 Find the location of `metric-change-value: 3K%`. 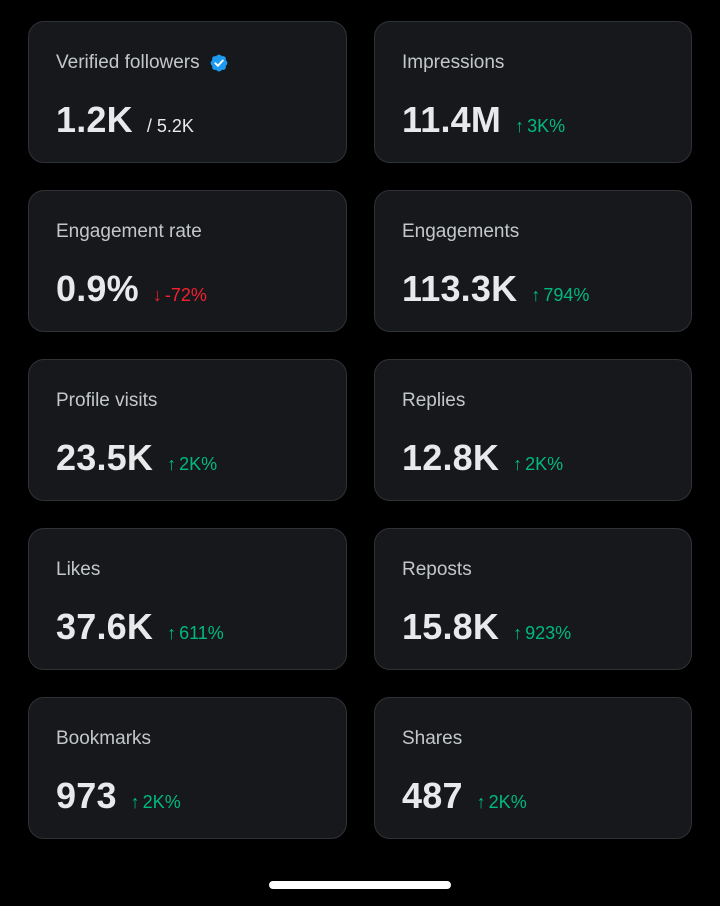

metric-change-value: 3K% is located at coordinates (546, 126).